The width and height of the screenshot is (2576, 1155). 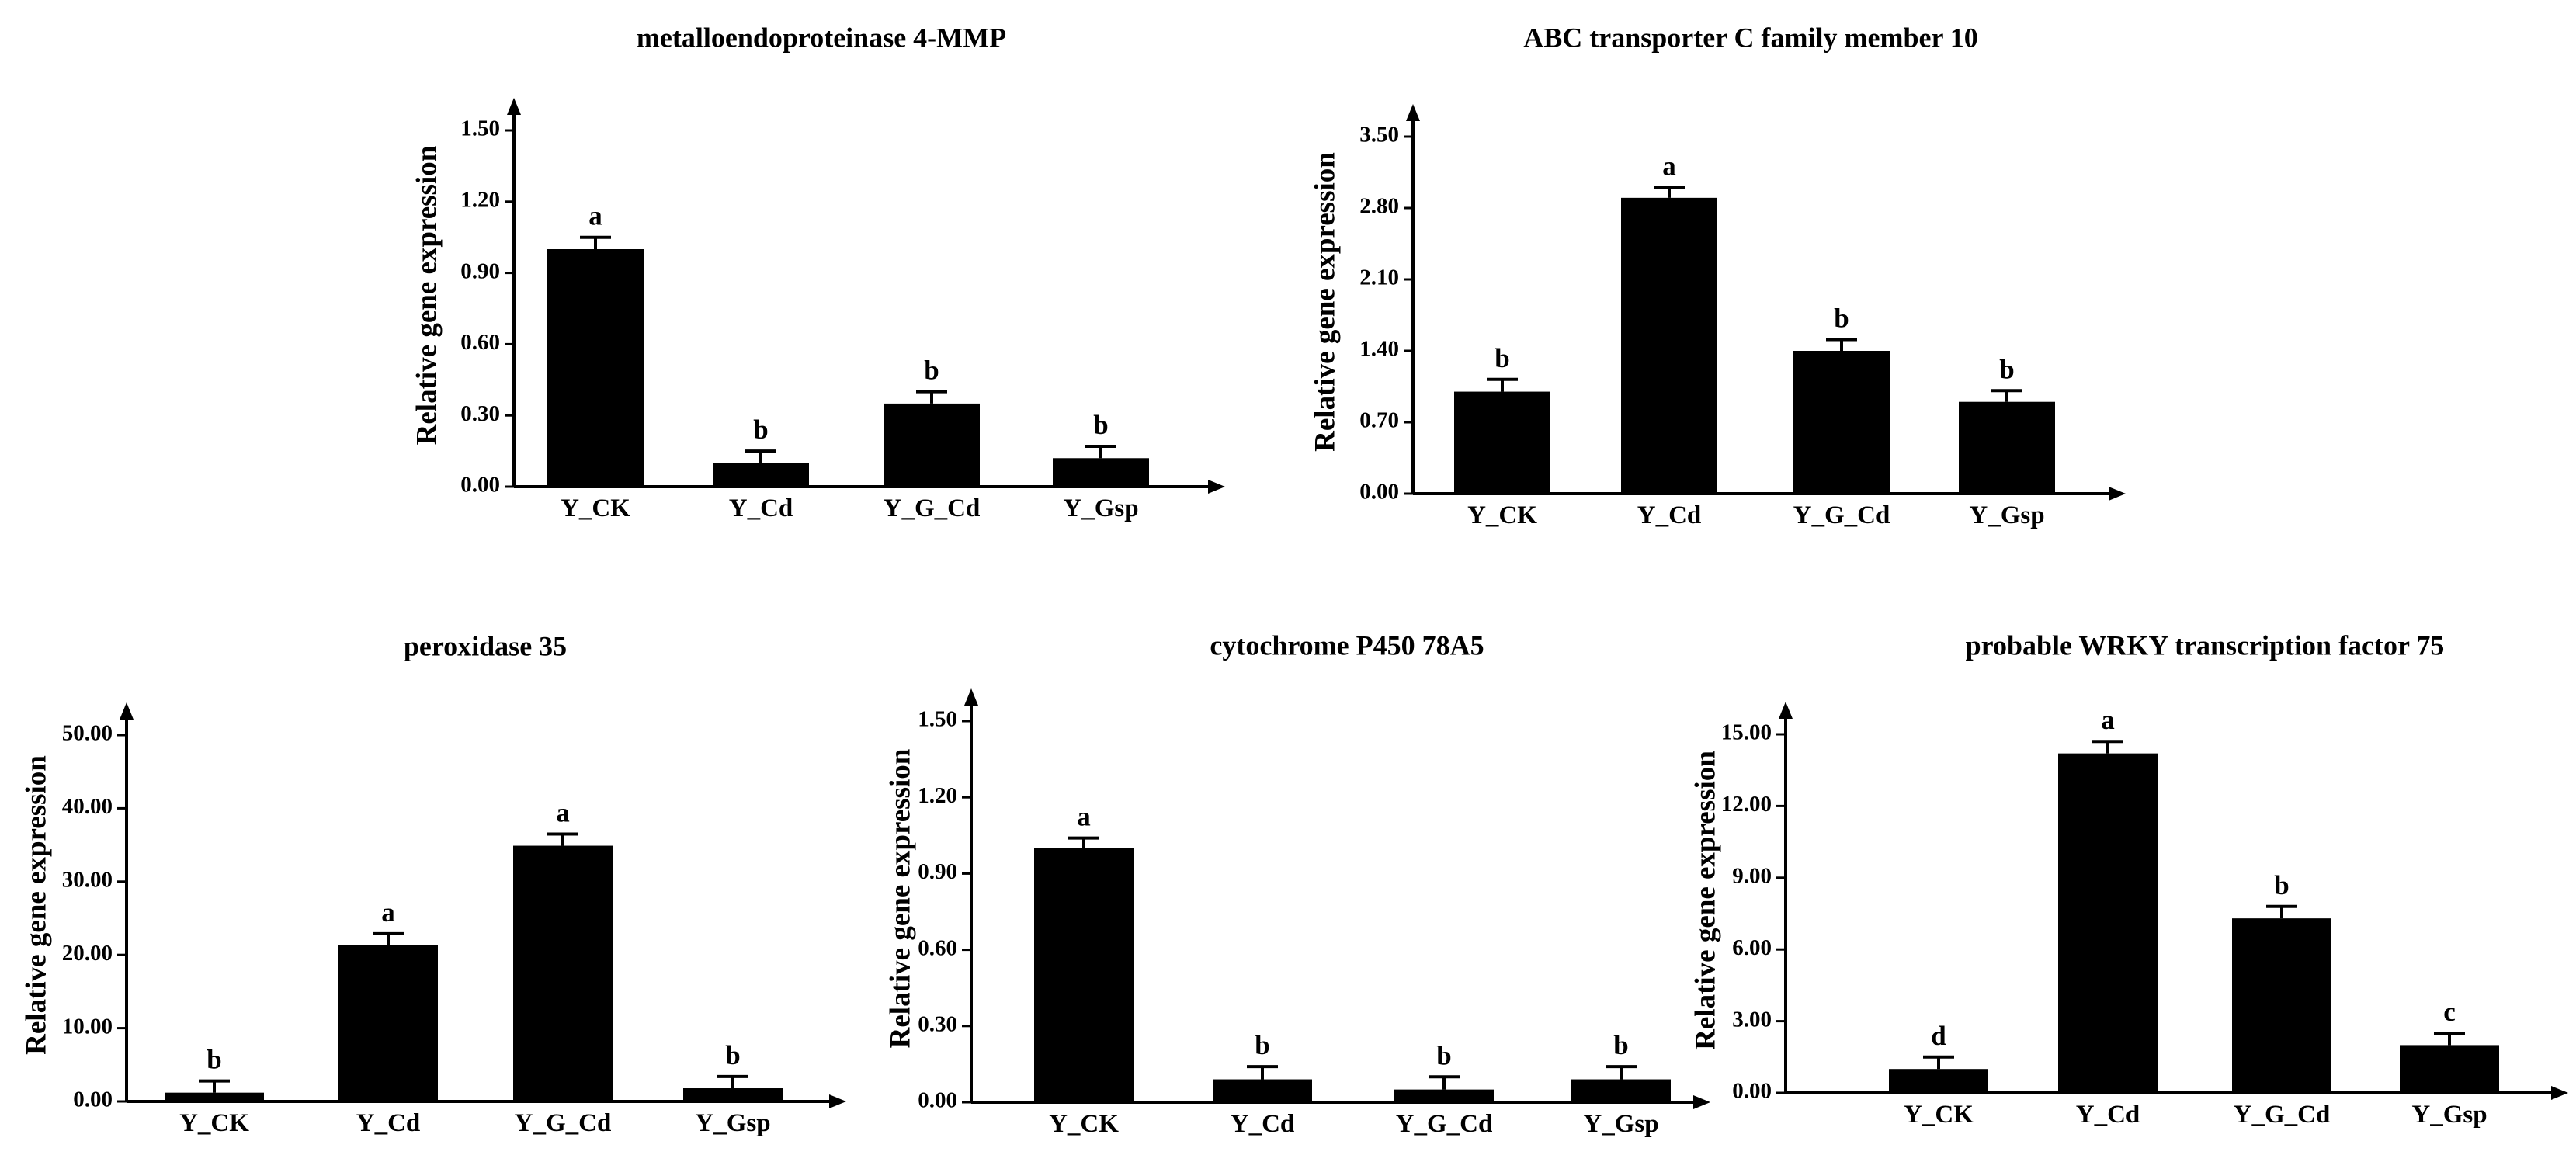 What do you see at coordinates (1939, 1036) in the screenshot?
I see `significance-label-Y_CK: d` at bounding box center [1939, 1036].